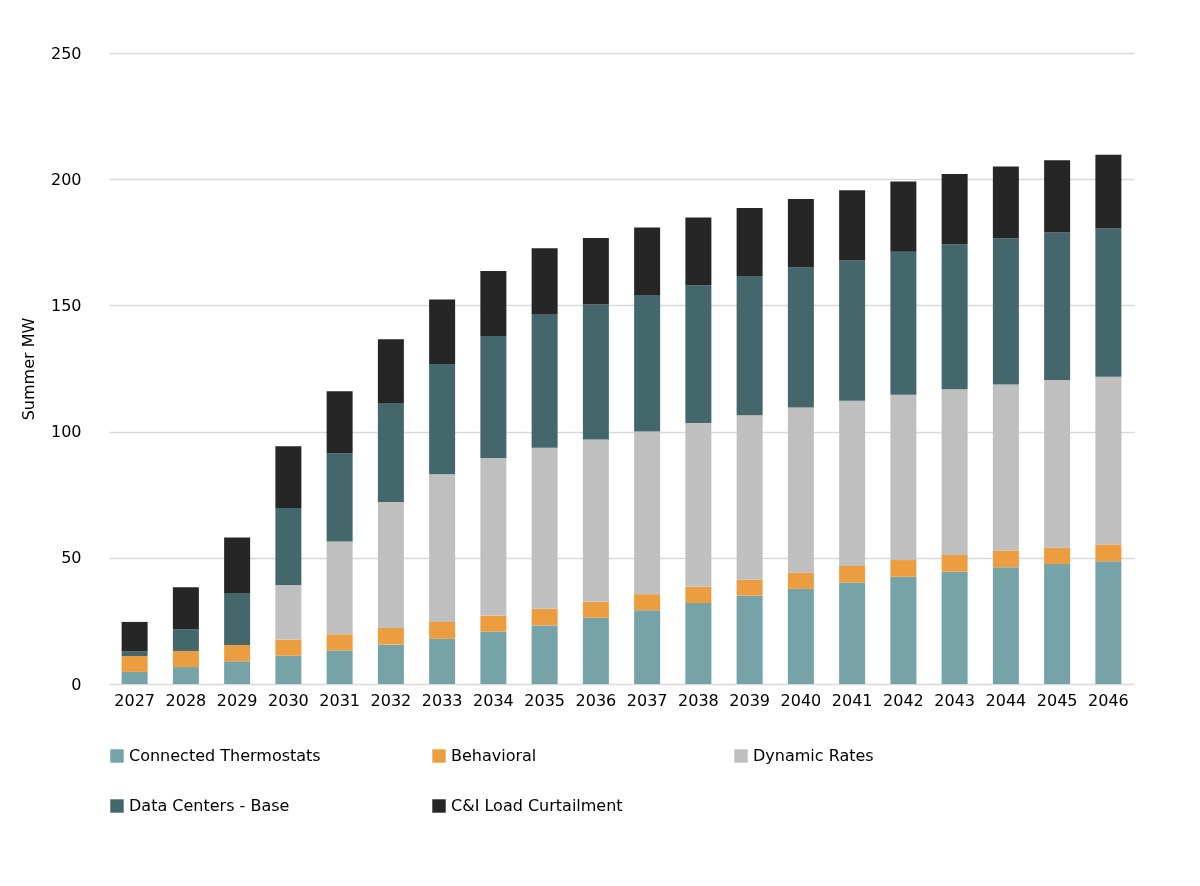 The width and height of the screenshot is (1200, 886). Describe the element at coordinates (494, 755) in the screenshot. I see `legend-label: Behavioral` at that location.